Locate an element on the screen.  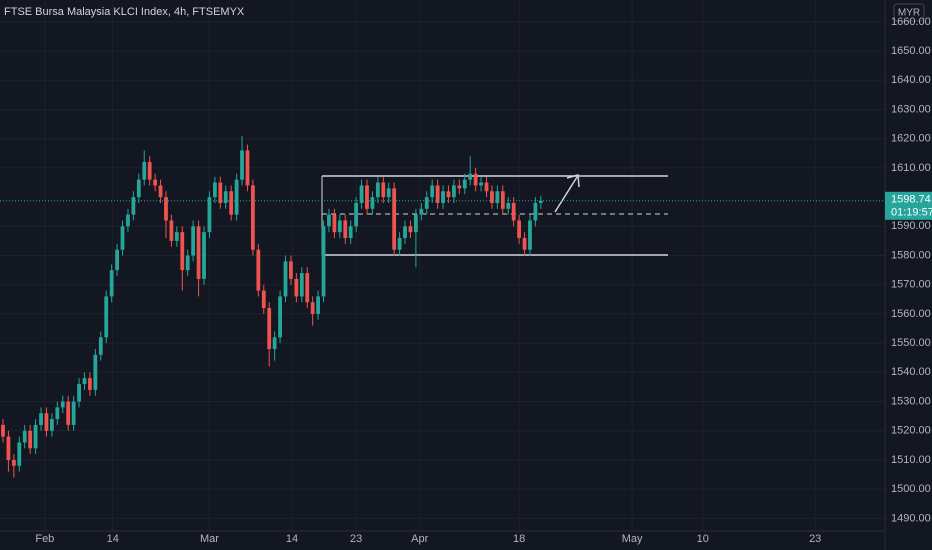
y-tick-label: 1500.00 is located at coordinates (911, 489).